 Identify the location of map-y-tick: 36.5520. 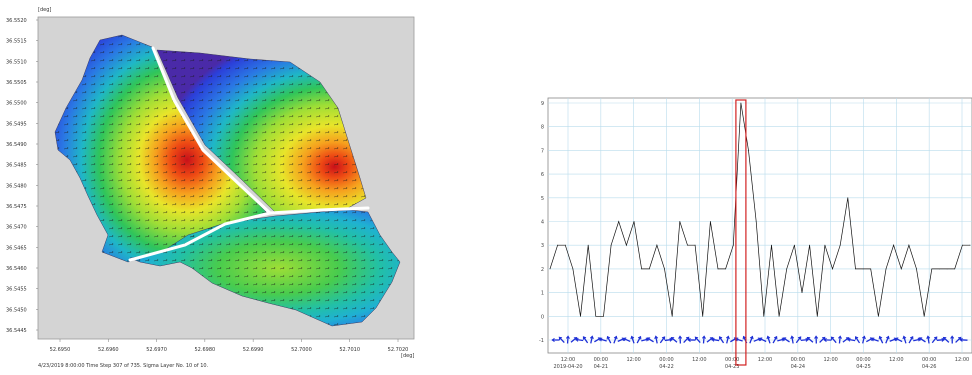
(16, 21).